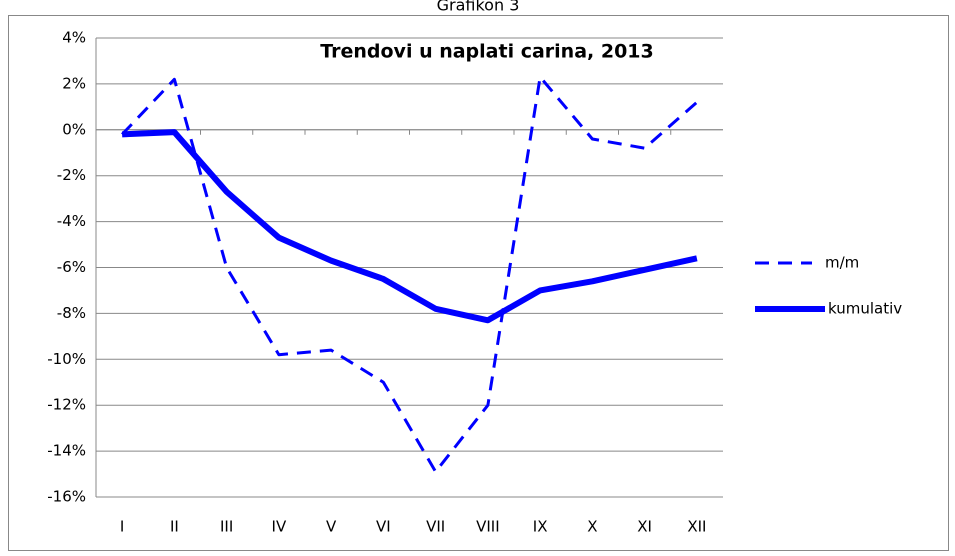 The width and height of the screenshot is (955, 556). What do you see at coordinates (226, 527) in the screenshot?
I see `x-tick-label: III` at bounding box center [226, 527].